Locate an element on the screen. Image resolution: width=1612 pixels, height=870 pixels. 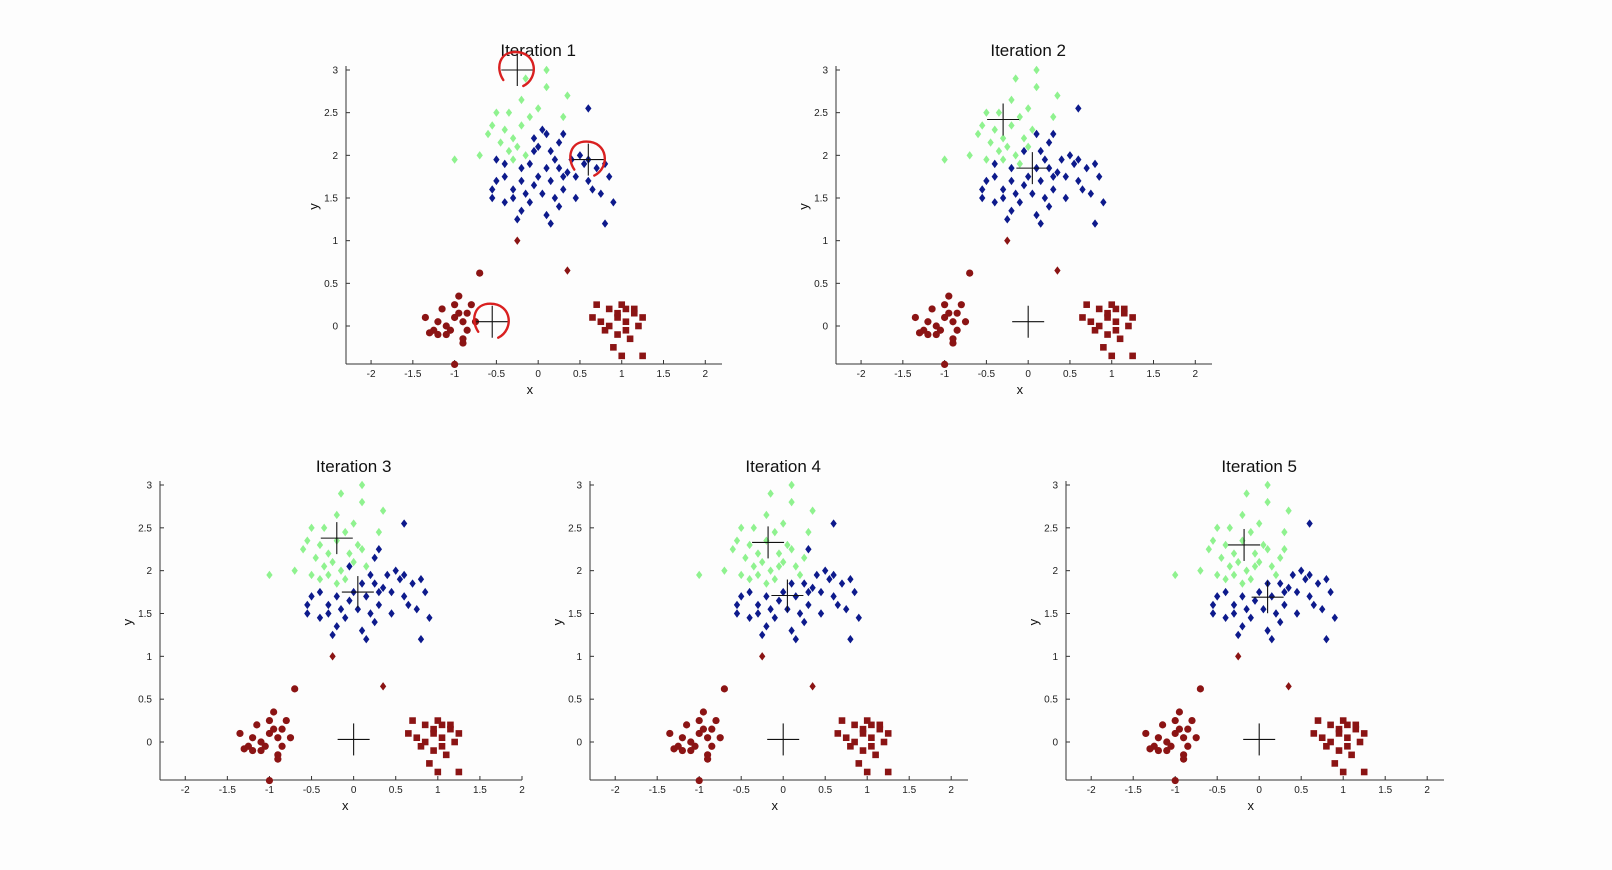
y-tick-label: 0.5 is located at coordinates (145, 700).